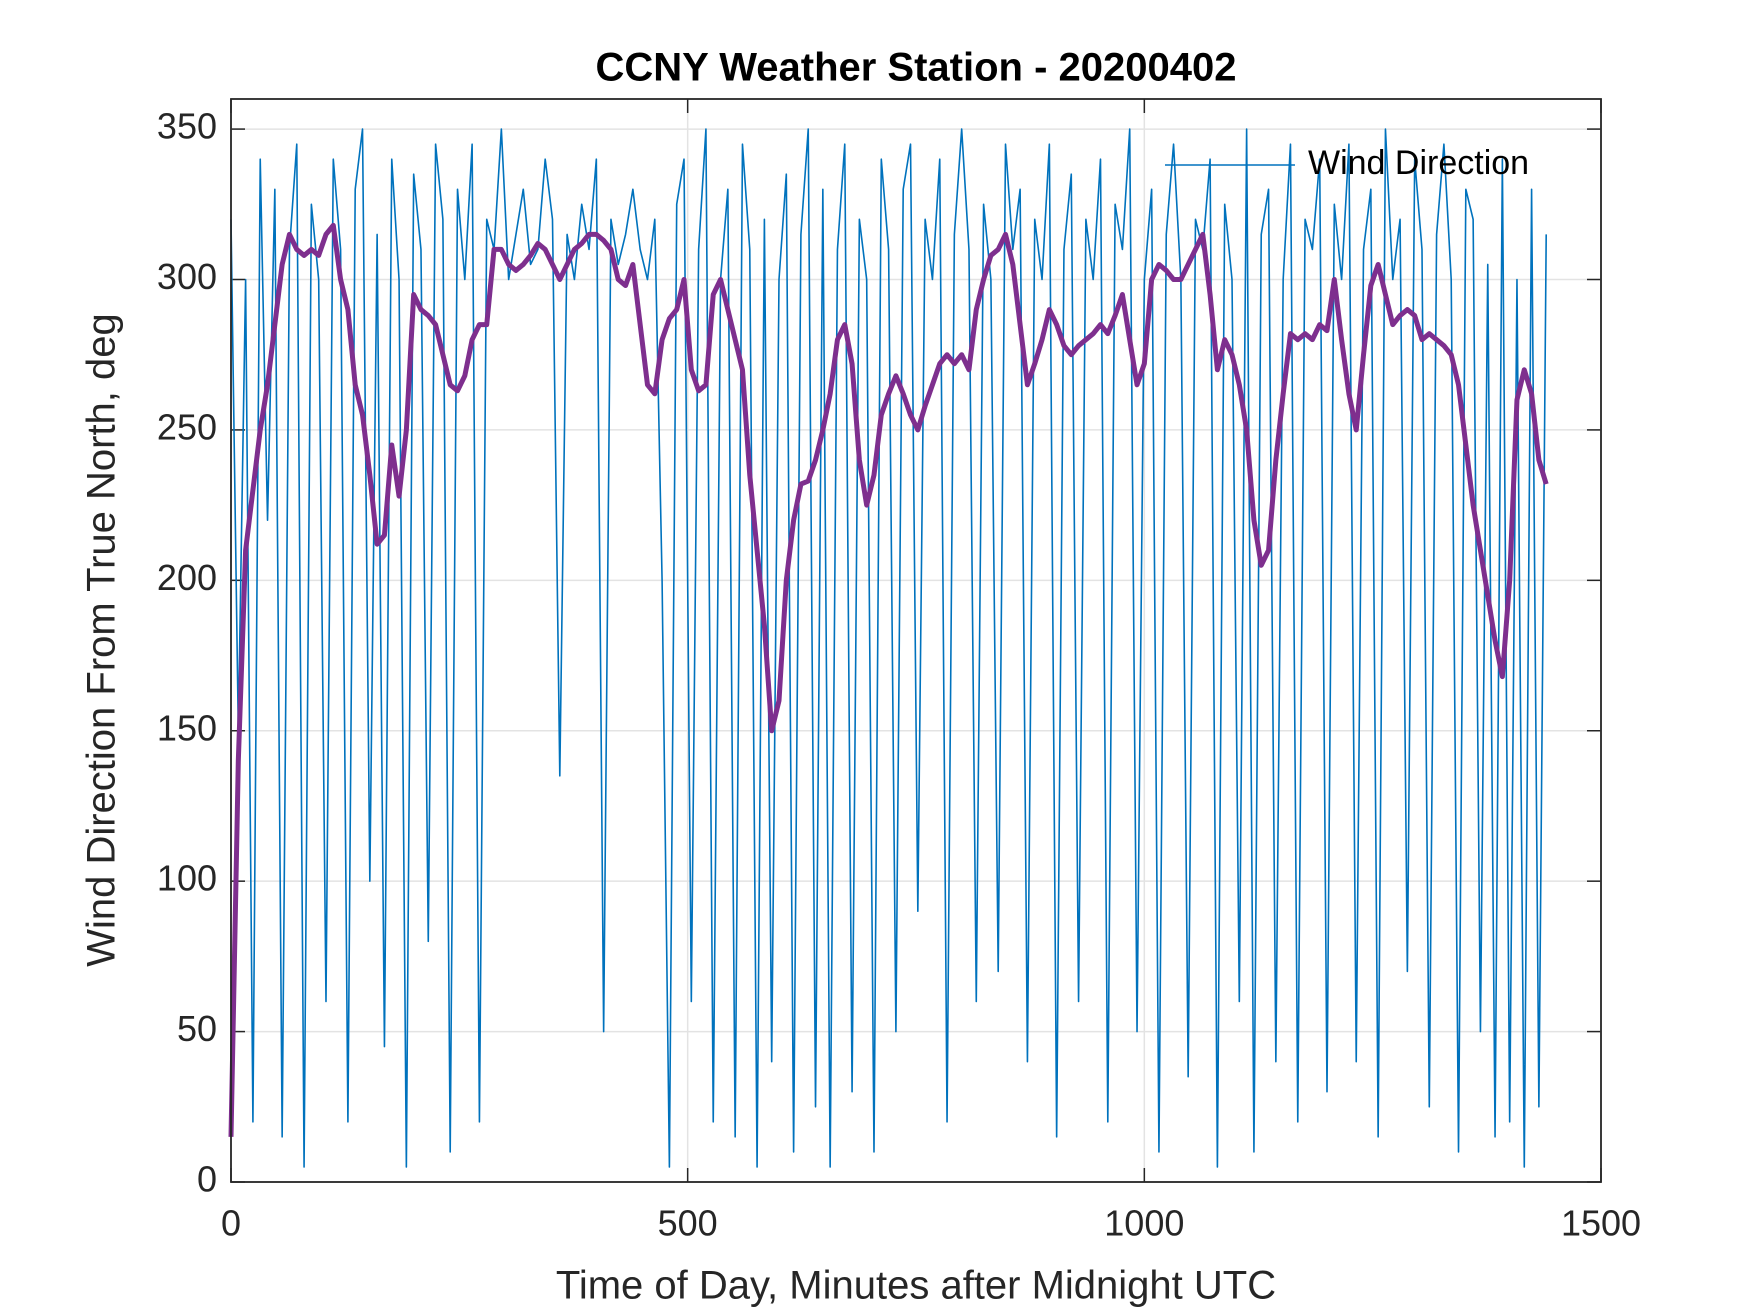 This screenshot has width=1750, height=1313. Describe the element at coordinates (1144, 1223) in the screenshot. I see `x-tick-label: 1000` at that location.